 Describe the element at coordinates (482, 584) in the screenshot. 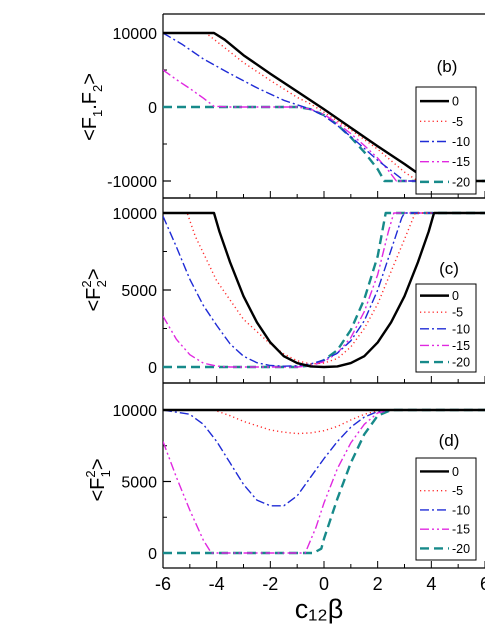

I see `x-tick-label: 6` at that location.